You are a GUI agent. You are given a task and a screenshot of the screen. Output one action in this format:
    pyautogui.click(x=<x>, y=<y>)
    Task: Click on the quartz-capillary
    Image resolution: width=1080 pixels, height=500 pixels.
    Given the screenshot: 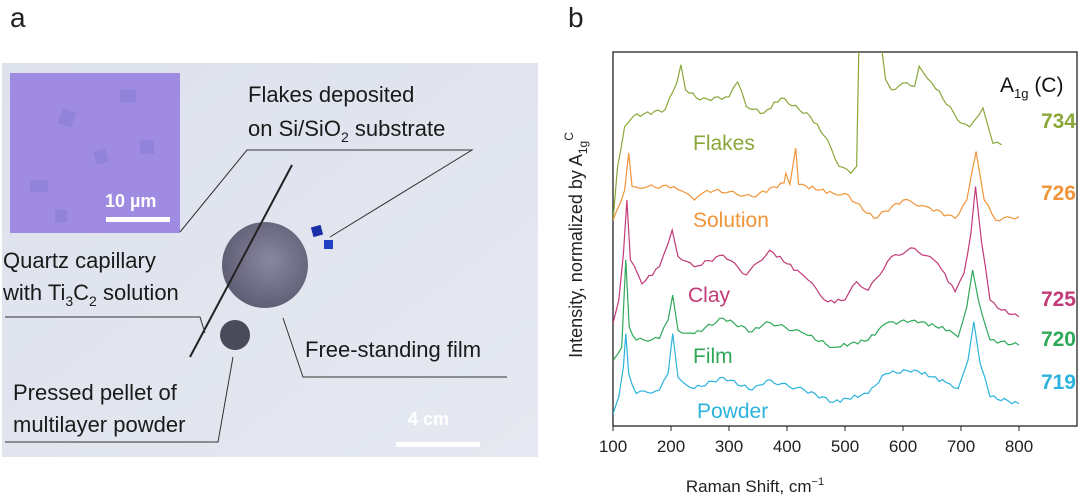 What is the action you would take?
    pyautogui.click(x=241, y=261)
    